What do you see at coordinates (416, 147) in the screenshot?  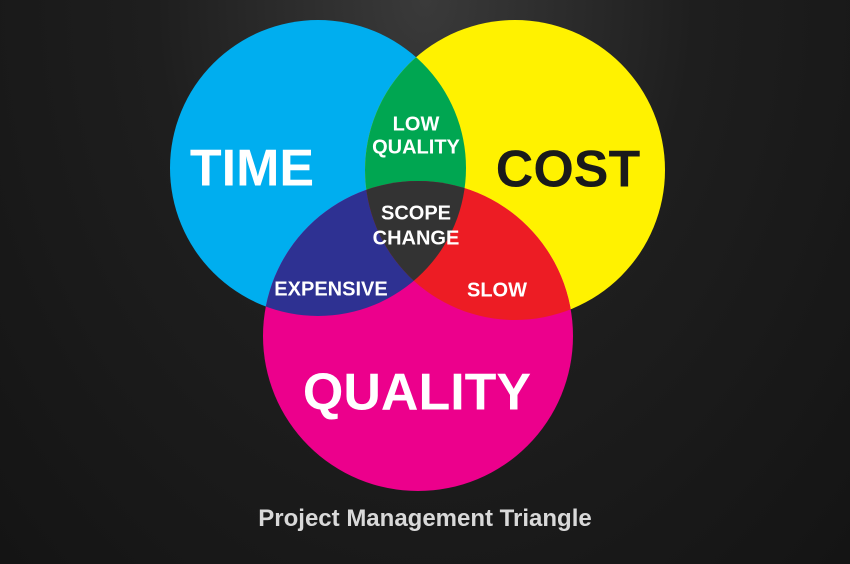 I see `low-quality-label-line2: QUALITY` at bounding box center [416, 147].